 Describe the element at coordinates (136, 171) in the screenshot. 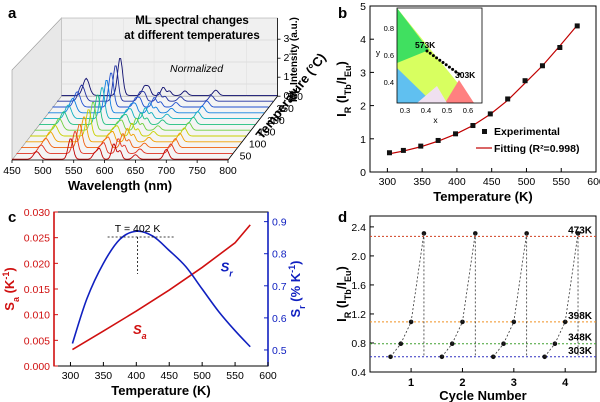

I see `x-tick-label: 650` at that location.